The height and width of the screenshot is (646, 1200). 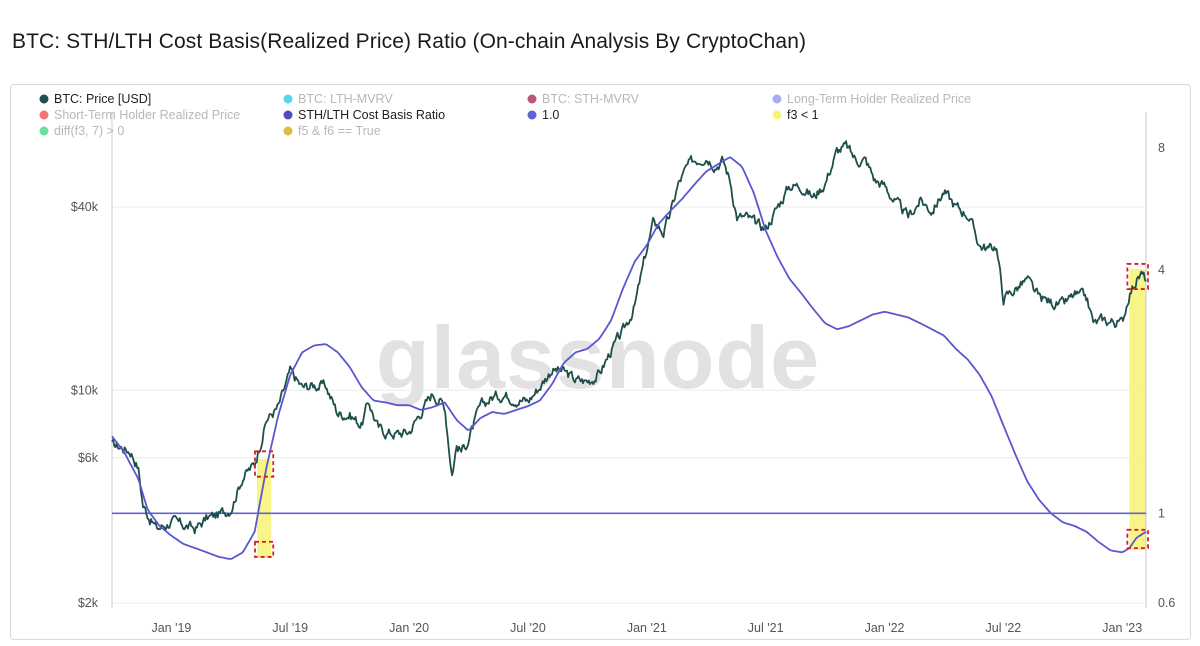 What do you see at coordinates (290, 628) in the screenshot?
I see `x-tick-label: Jul '19` at bounding box center [290, 628].